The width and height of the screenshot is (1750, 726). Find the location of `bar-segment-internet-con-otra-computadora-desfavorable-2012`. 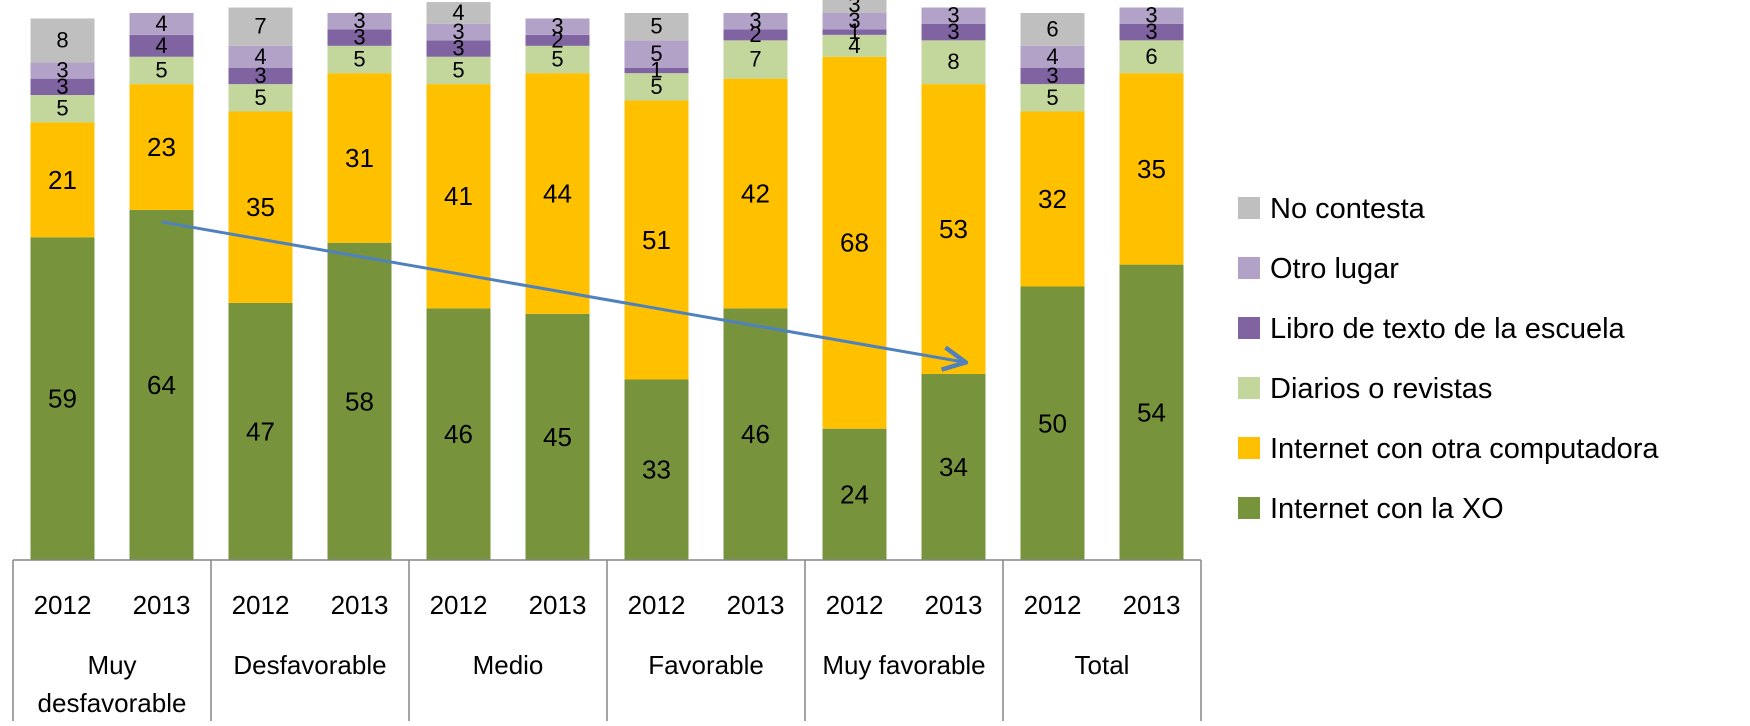

bar-segment-internet-con-otra-computadora-desfavorable-2012 is located at coordinates (260, 207).